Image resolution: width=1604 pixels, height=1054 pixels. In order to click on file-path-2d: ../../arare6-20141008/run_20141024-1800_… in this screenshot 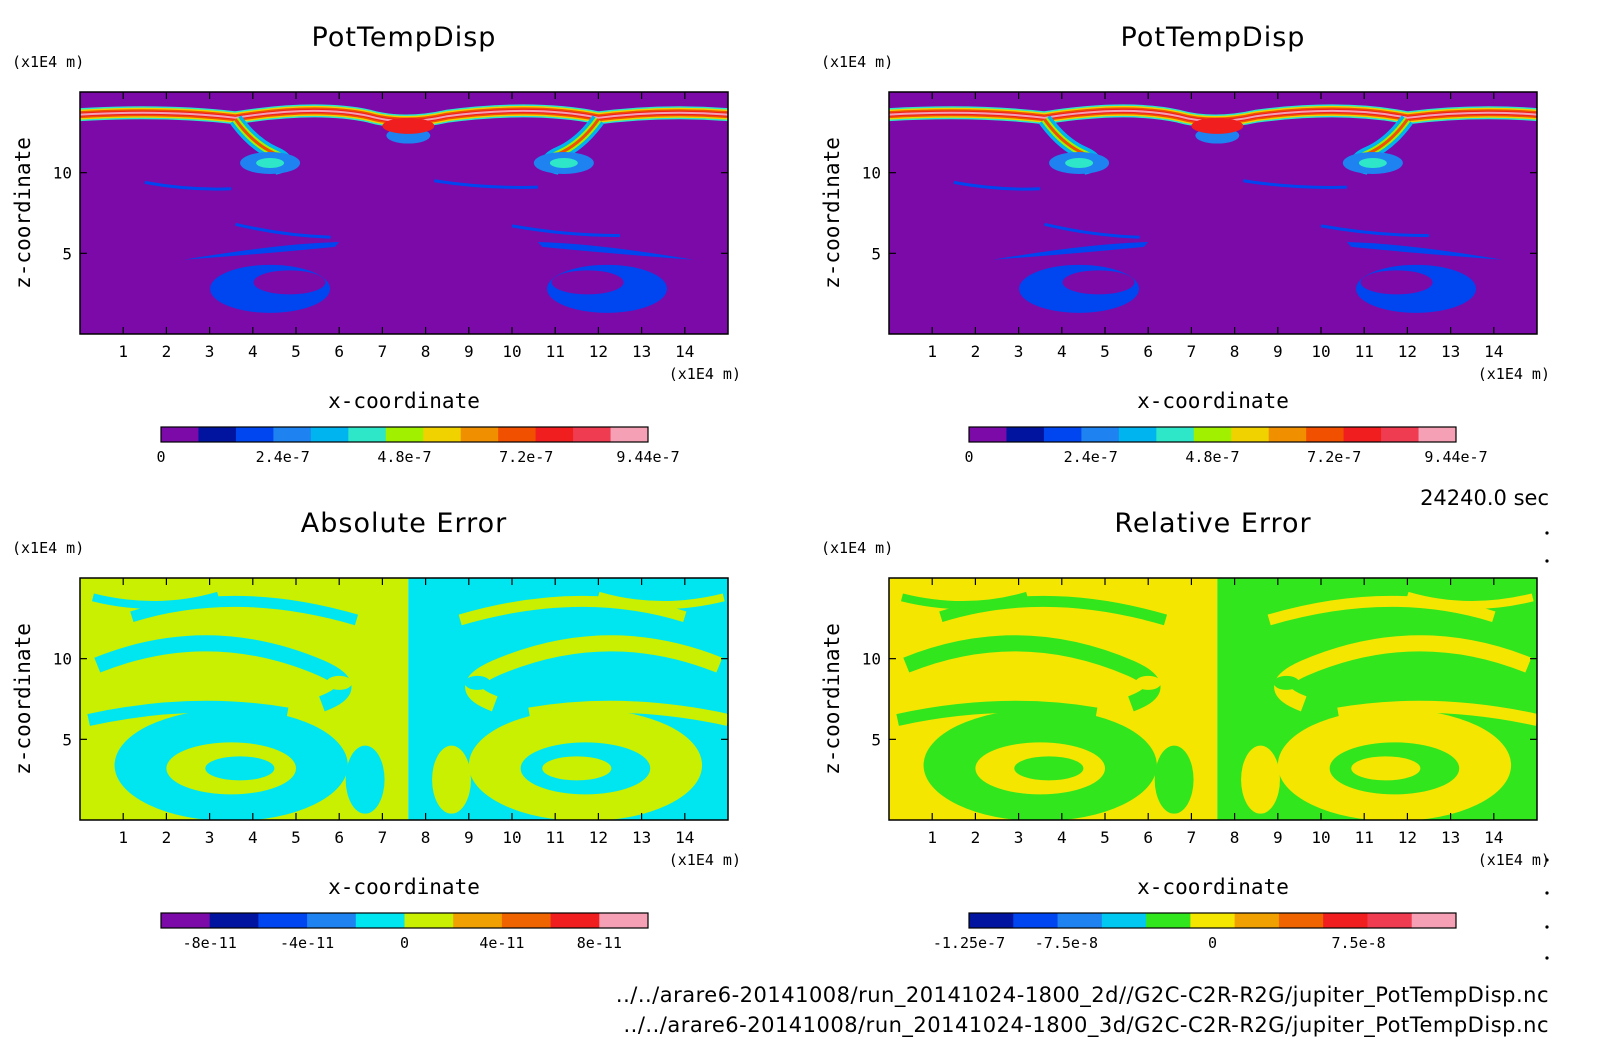, I will do `click(1082, 995)`.